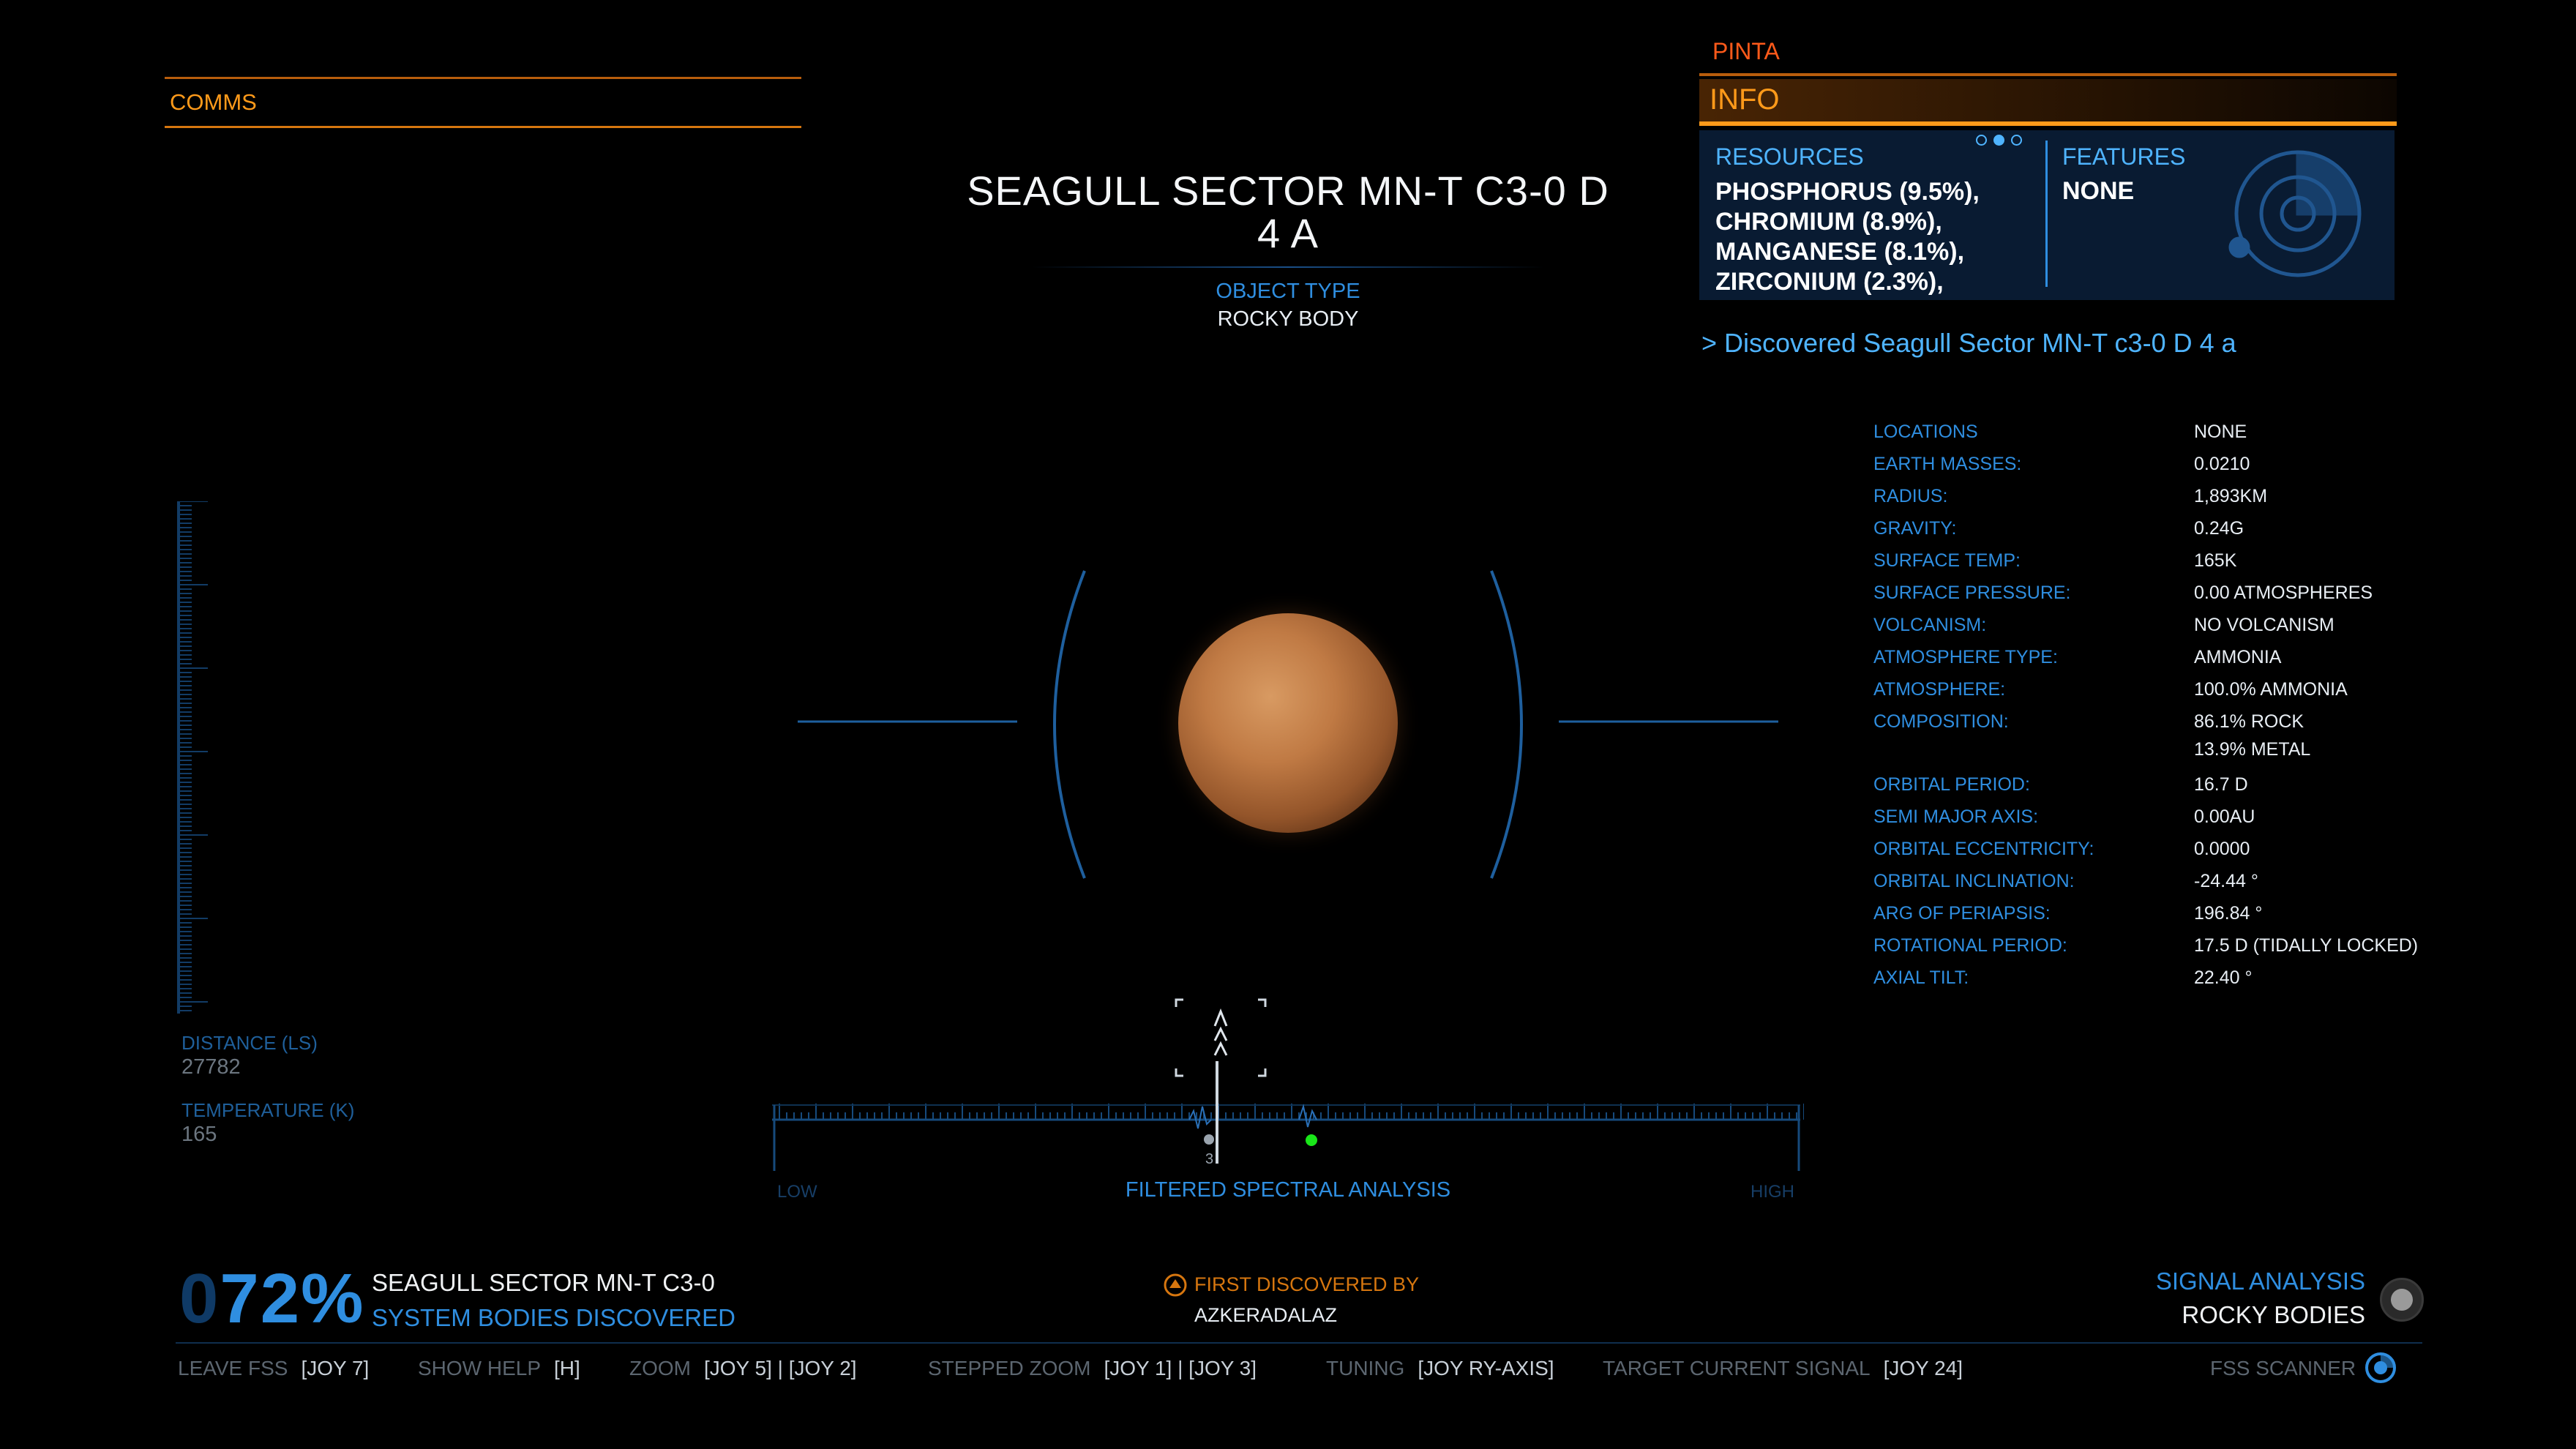 The width and height of the screenshot is (2576, 1449). What do you see at coordinates (199, 1134) in the screenshot?
I see `temperature-value: 165` at bounding box center [199, 1134].